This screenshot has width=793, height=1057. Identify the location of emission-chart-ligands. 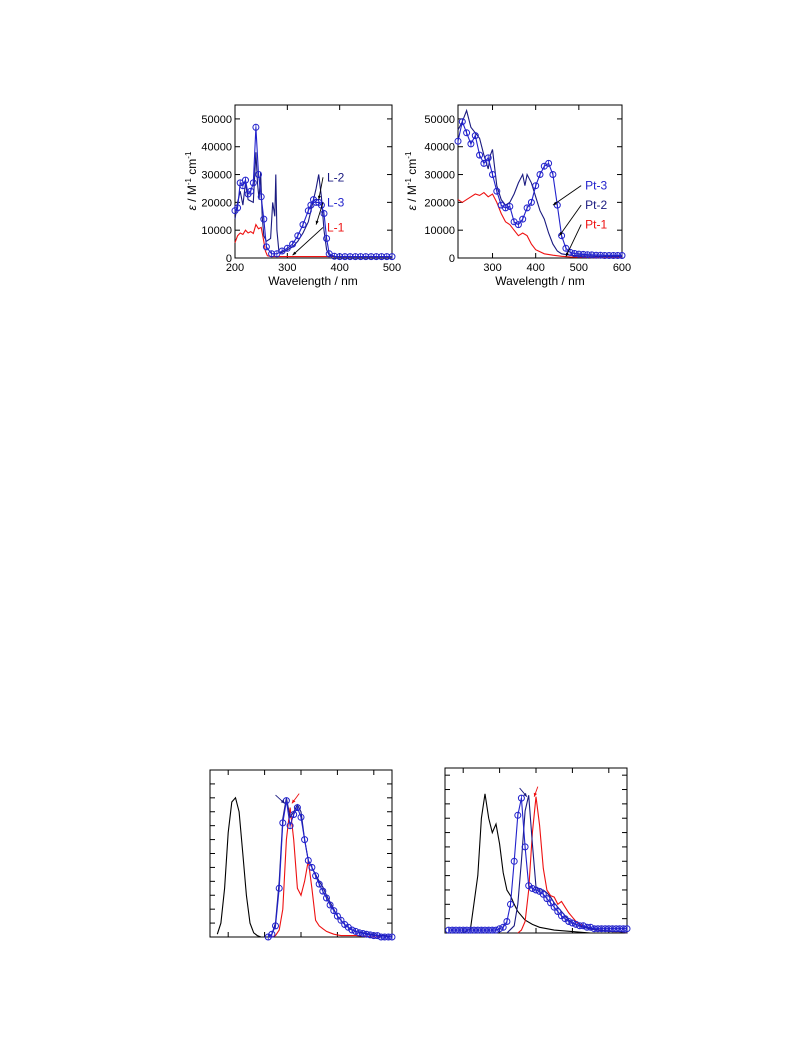
(302, 855).